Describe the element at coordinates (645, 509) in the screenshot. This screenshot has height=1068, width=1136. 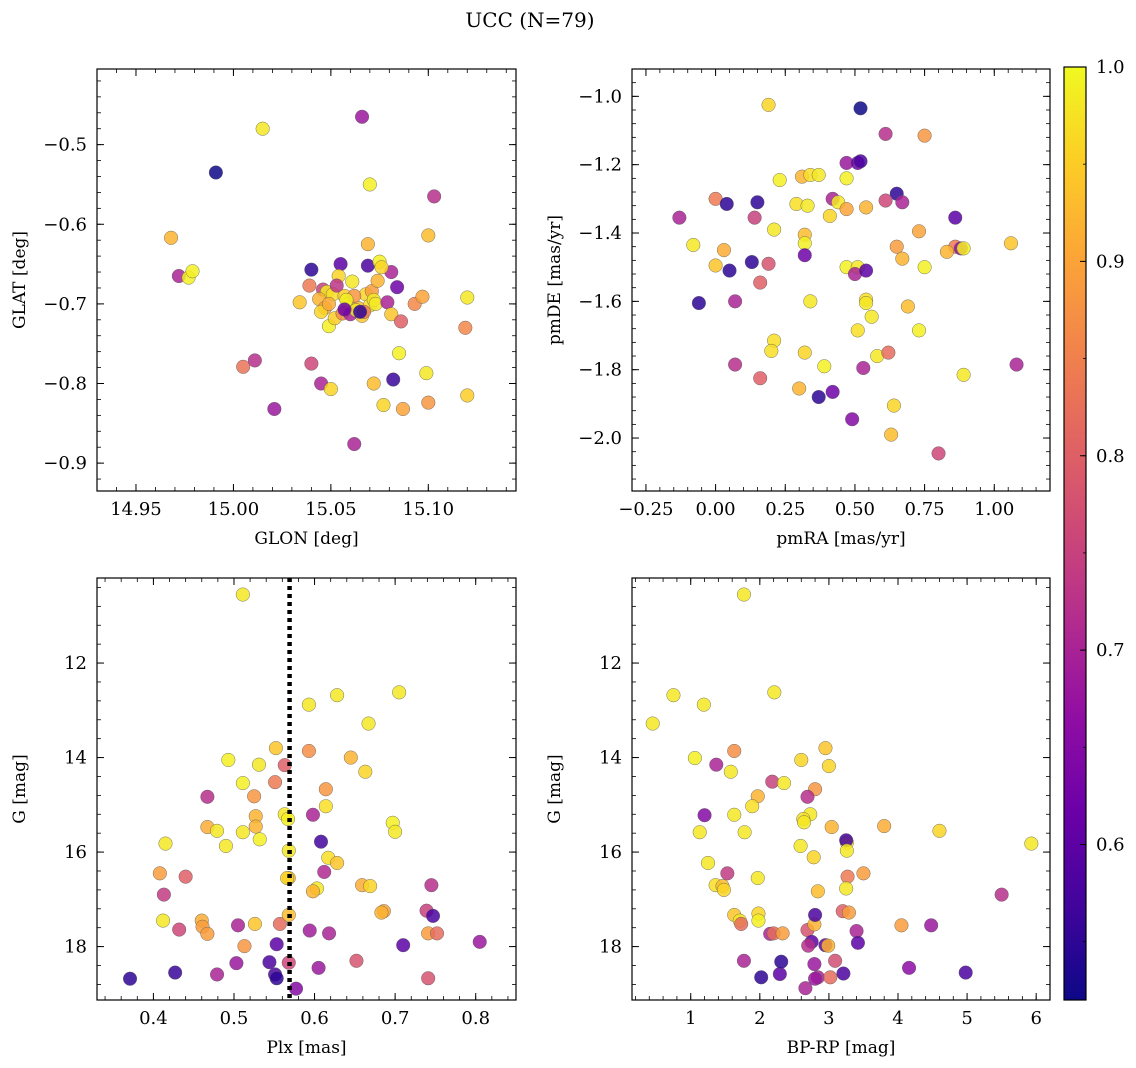
I see `x-tick-label: −0.25` at that location.